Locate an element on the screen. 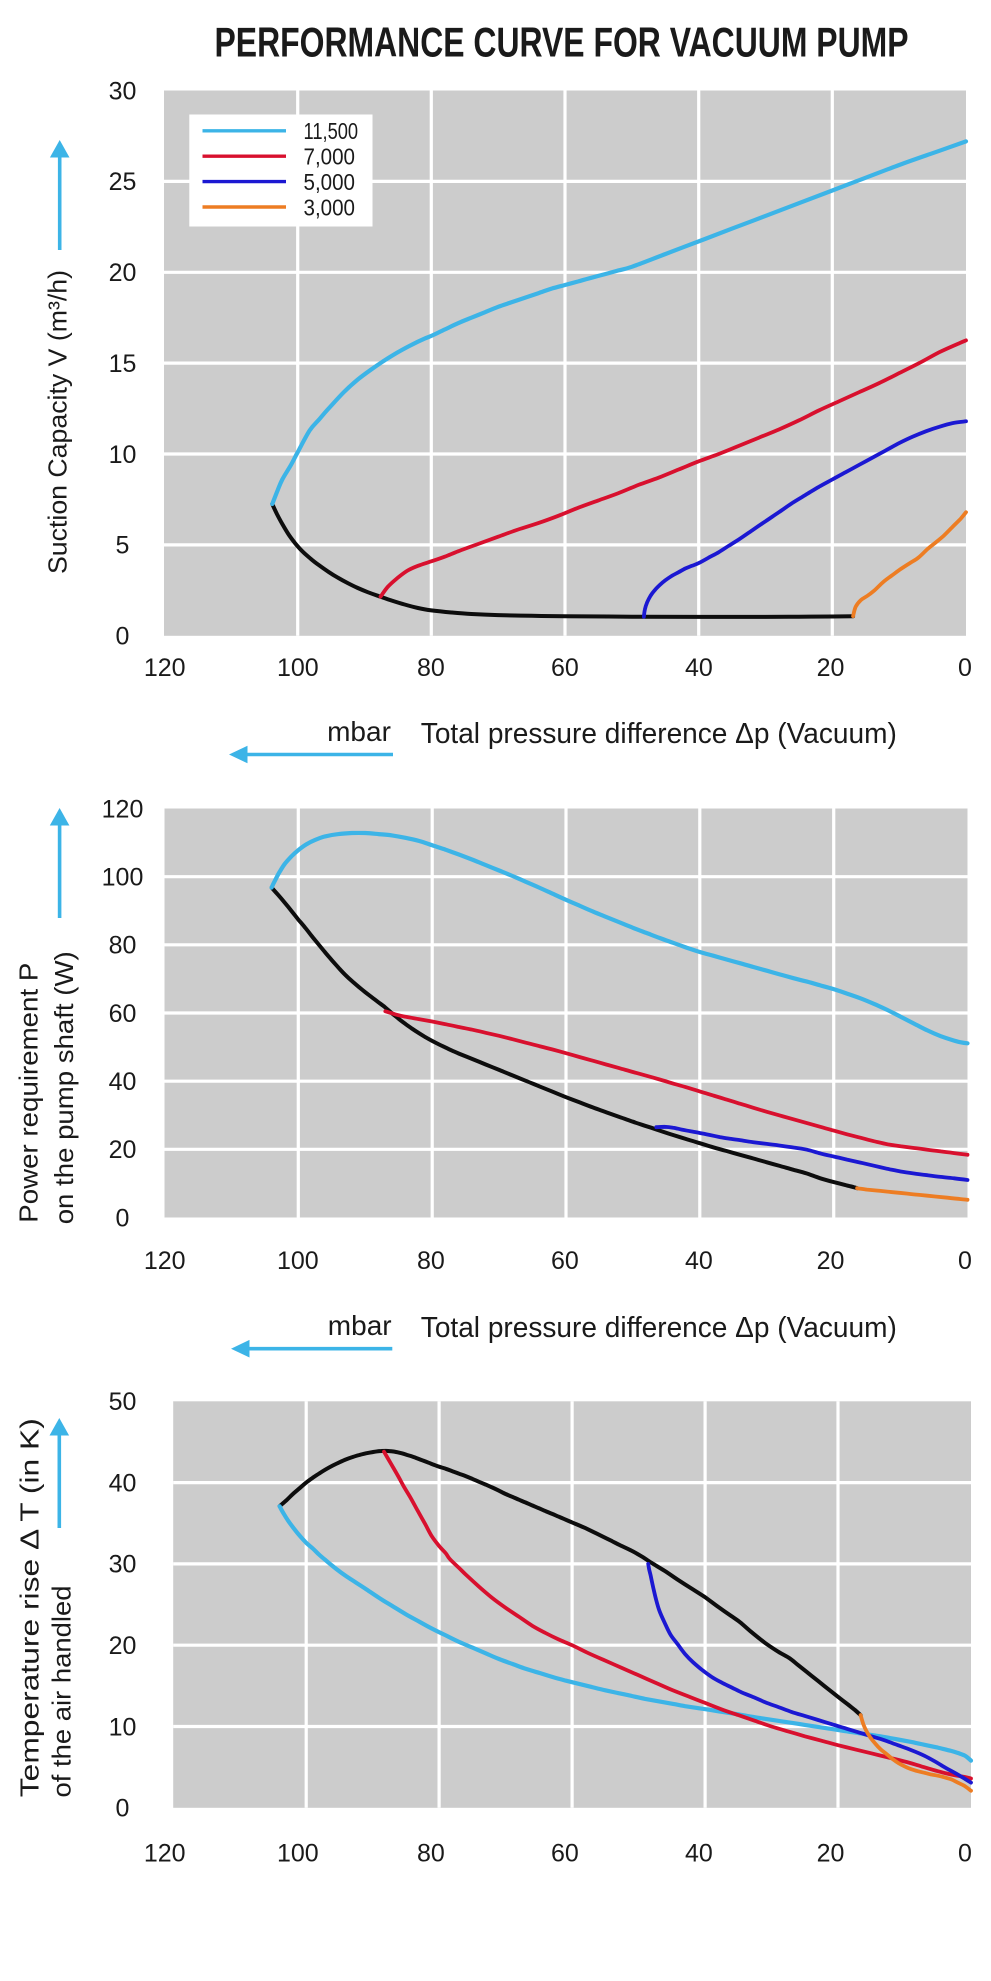  svg-text: on the pump shaft (W) is located at coordinates (64, 1087).